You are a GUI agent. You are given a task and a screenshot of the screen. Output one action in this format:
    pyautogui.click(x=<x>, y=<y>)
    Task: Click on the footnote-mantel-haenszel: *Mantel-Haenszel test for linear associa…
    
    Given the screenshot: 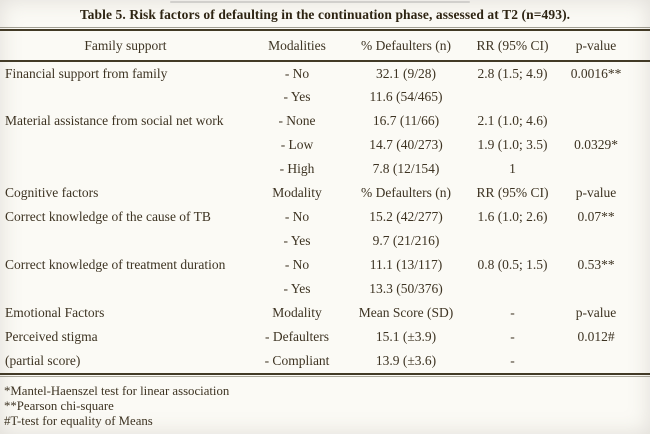 What is the action you would take?
    pyautogui.click(x=117, y=391)
    